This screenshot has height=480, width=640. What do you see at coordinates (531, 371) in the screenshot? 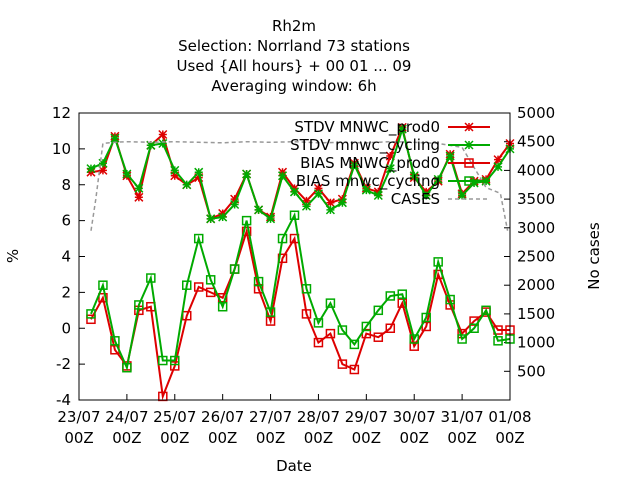
I see `y2-tick-label: 500` at bounding box center [531, 371].